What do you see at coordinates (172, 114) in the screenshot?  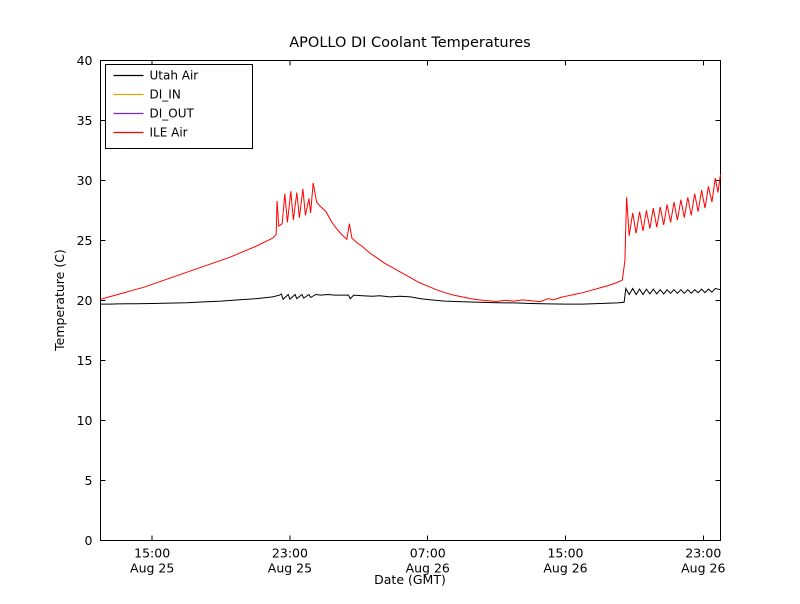 I see `legend-label-di-out: DI_OUT` at bounding box center [172, 114].